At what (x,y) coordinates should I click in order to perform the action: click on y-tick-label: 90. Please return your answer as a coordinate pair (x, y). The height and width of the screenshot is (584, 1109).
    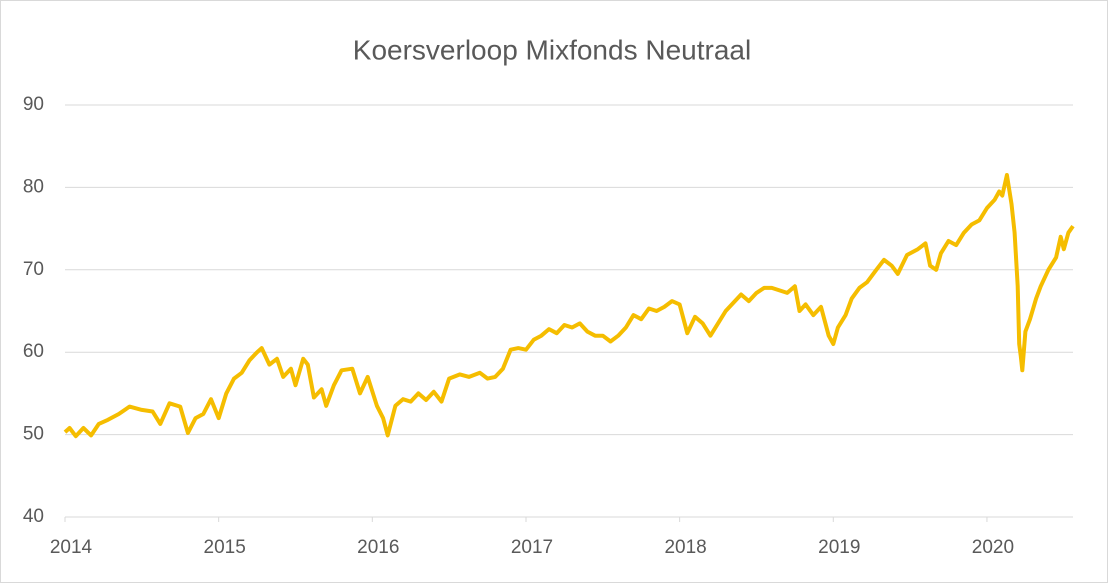
    Looking at the image, I should click on (33, 104).